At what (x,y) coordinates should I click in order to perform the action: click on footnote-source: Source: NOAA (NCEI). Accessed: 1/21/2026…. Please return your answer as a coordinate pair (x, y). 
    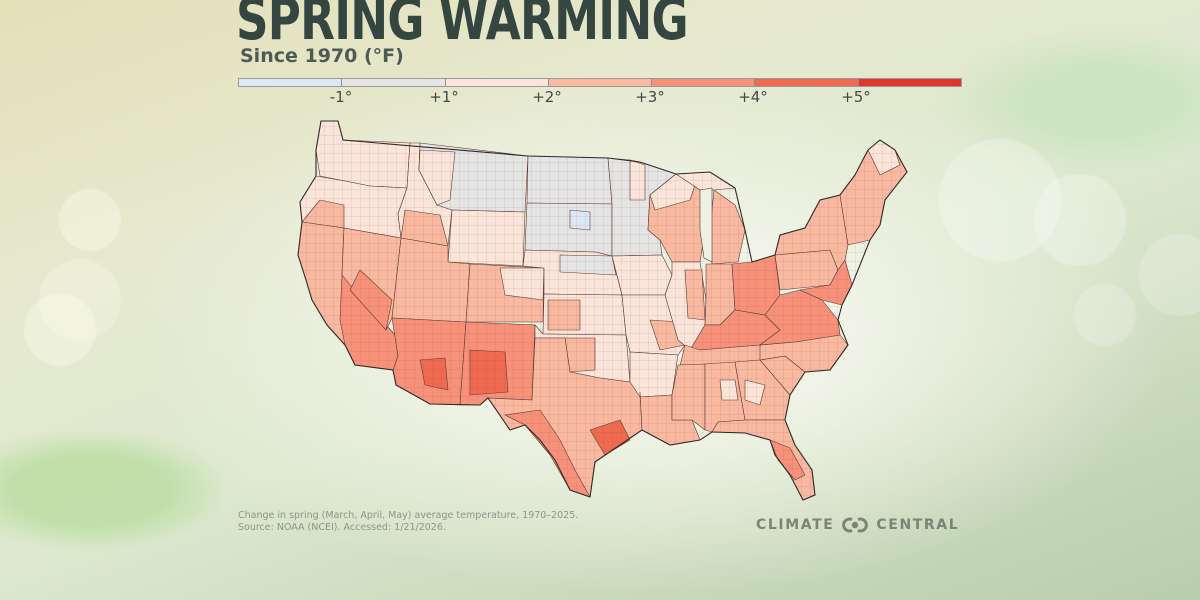
    Looking at the image, I should click on (342, 527).